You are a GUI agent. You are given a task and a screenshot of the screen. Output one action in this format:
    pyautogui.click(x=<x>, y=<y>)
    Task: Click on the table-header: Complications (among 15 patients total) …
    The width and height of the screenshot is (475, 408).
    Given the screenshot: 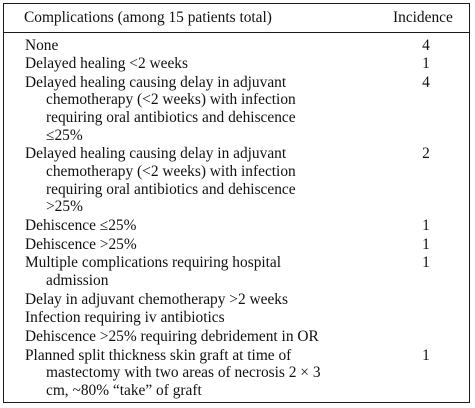 What is the action you would take?
    pyautogui.click(x=236, y=18)
    